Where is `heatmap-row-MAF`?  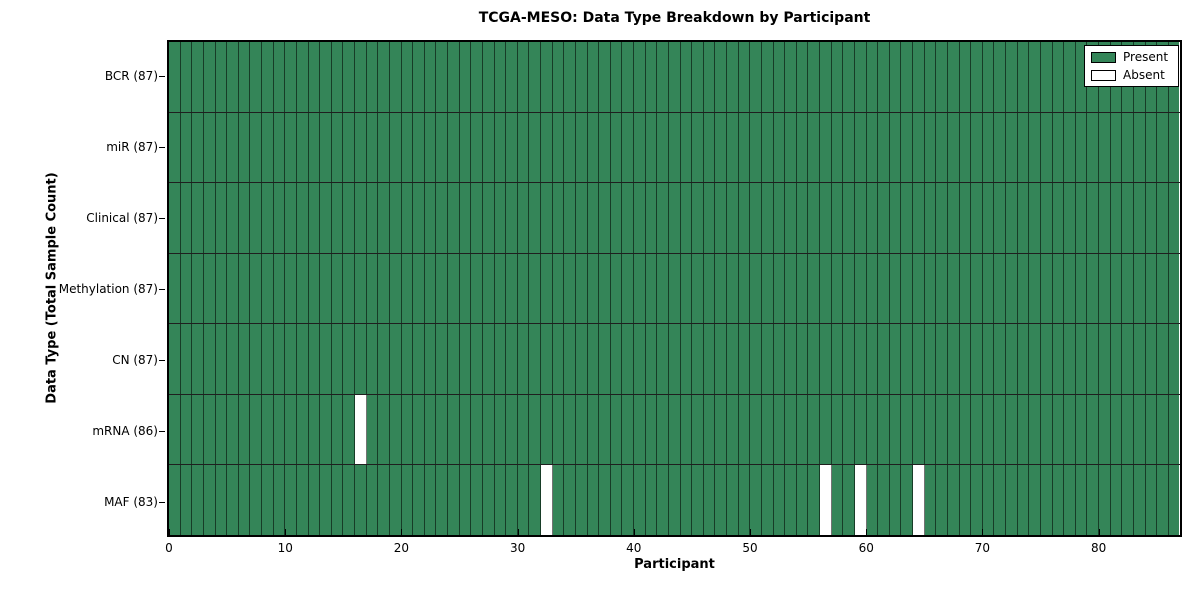 heatmap-row-MAF is located at coordinates (674, 500).